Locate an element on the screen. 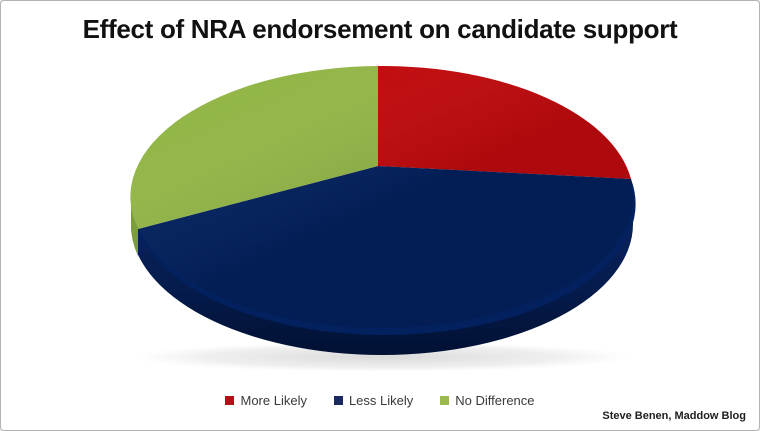  legend-item-no-difference: No Difference is located at coordinates (487, 400).